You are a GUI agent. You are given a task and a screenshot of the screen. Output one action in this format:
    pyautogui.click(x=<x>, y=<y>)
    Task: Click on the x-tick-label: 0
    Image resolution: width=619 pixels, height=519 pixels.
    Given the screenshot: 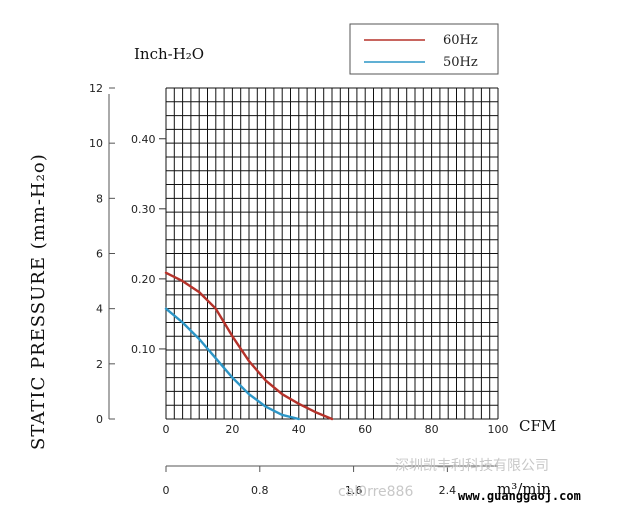 What is the action you would take?
    pyautogui.click(x=166, y=429)
    